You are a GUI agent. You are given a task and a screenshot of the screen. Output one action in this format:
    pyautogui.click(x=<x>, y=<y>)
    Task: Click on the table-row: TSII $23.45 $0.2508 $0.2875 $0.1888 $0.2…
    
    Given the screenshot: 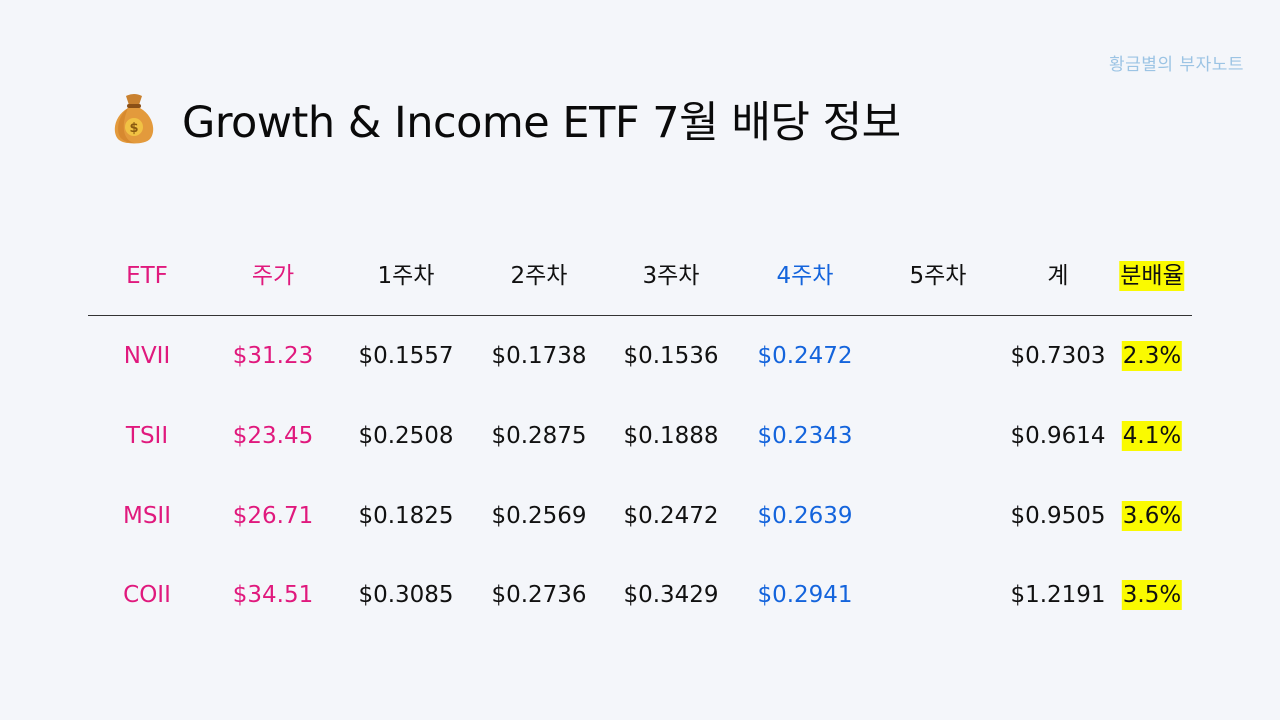 What is the action you would take?
    pyautogui.click(x=640, y=436)
    